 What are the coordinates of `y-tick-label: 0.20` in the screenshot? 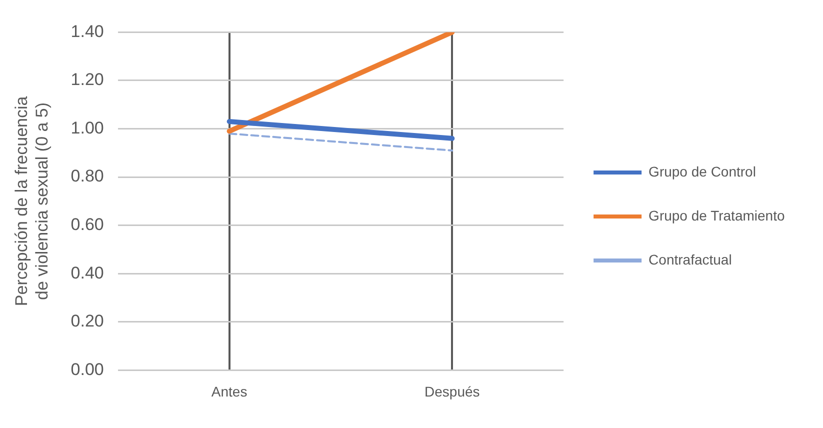 It's located at (87, 321).